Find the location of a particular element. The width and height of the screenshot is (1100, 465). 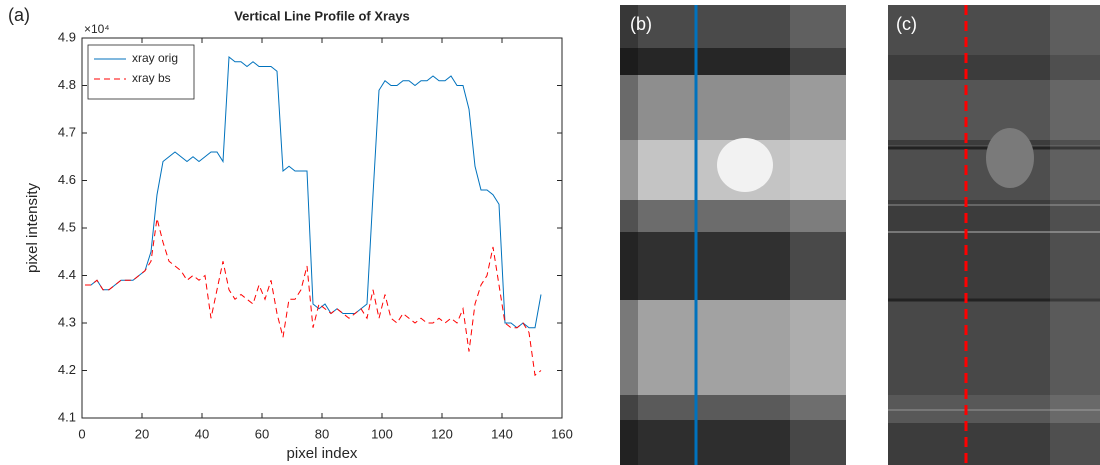

x-tick-label: 40 is located at coordinates (202, 433).